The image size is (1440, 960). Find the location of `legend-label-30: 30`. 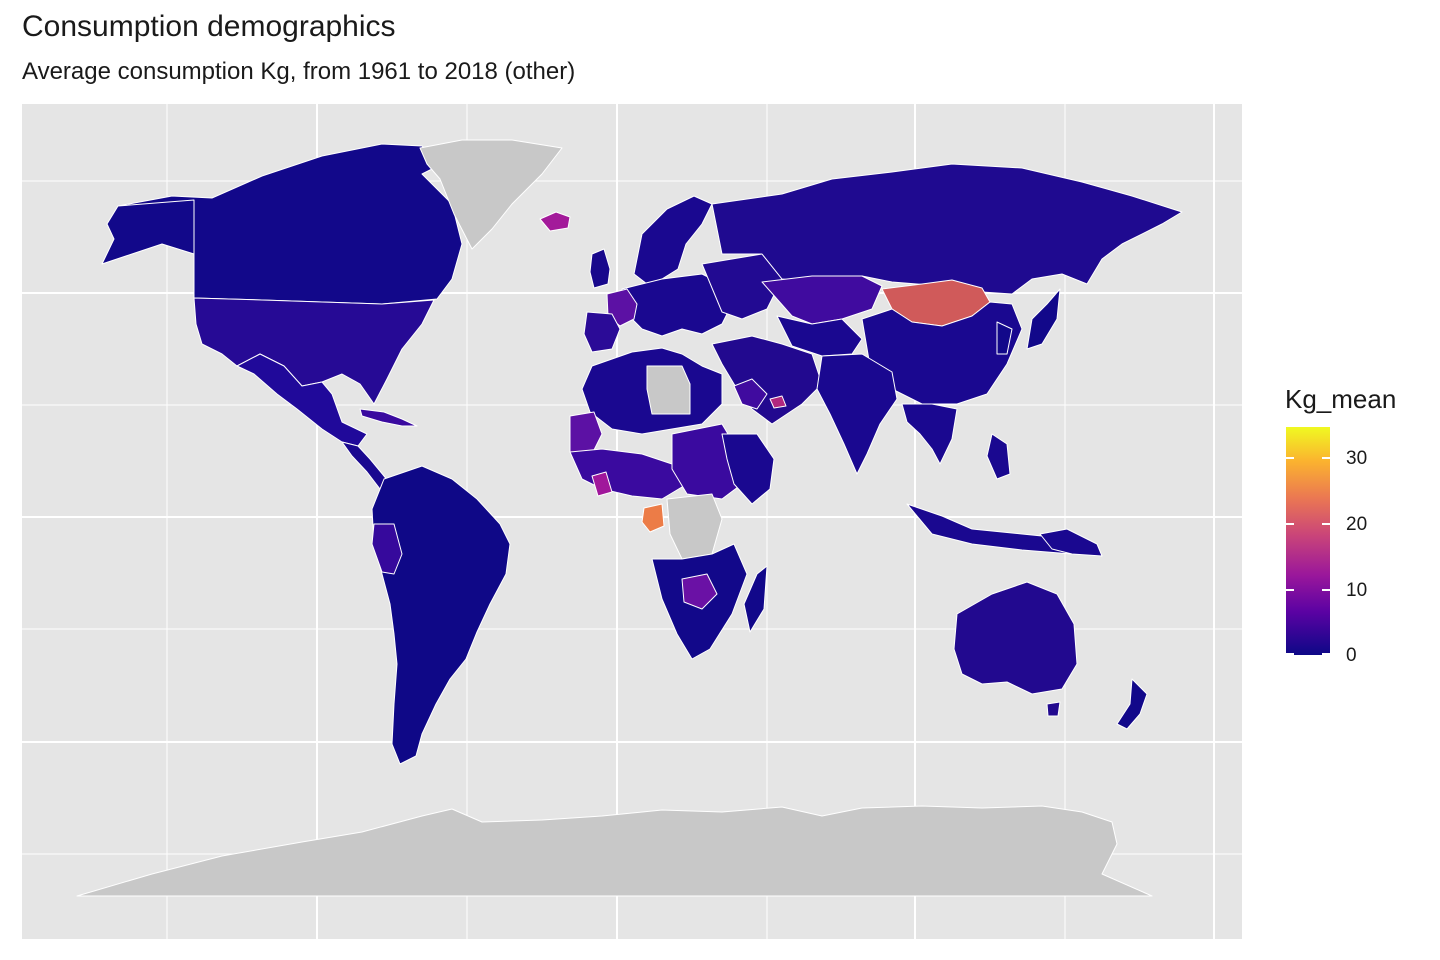

legend-label-30: 30 is located at coordinates (1357, 458).